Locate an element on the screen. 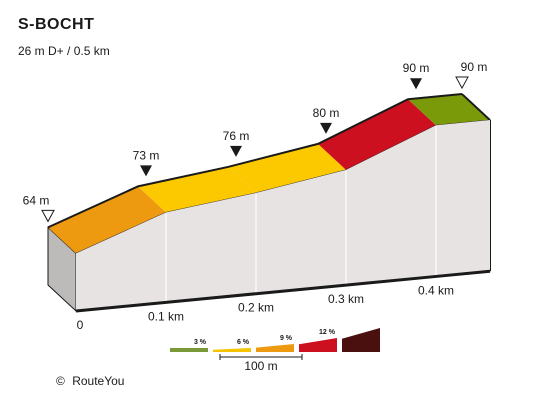  elevation-label: 73 m is located at coordinates (146, 155).